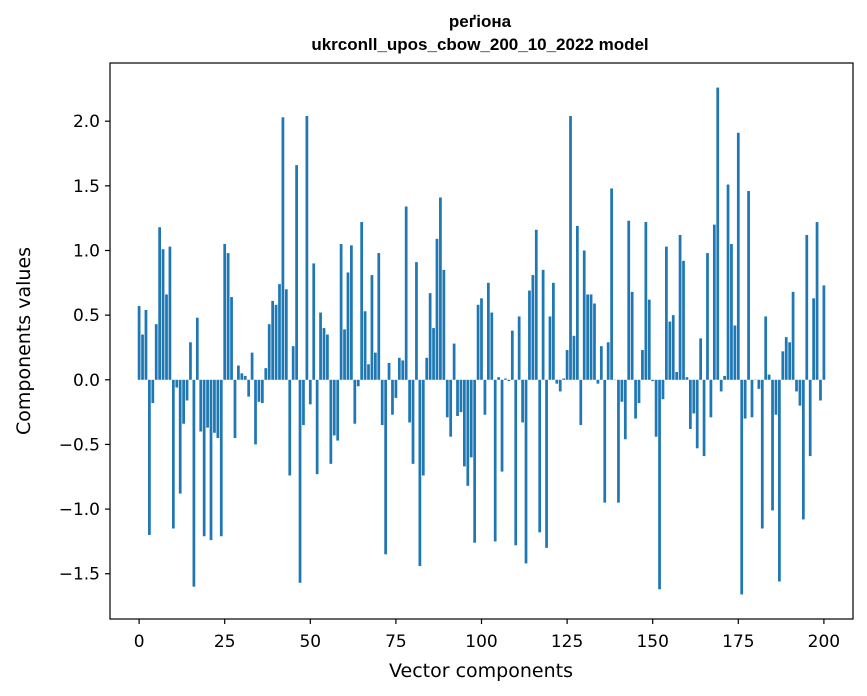 The height and width of the screenshot is (696, 867). I want to click on y-tick-label: −1.0, so click(79, 510).